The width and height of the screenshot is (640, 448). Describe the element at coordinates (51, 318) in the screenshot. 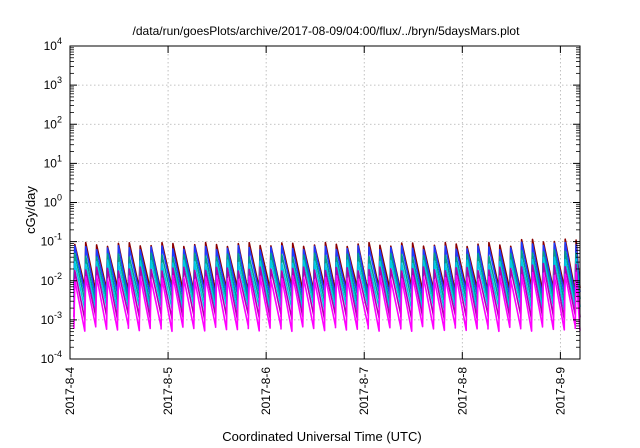

I see `y-tick-label: 10⁻³` at that location.